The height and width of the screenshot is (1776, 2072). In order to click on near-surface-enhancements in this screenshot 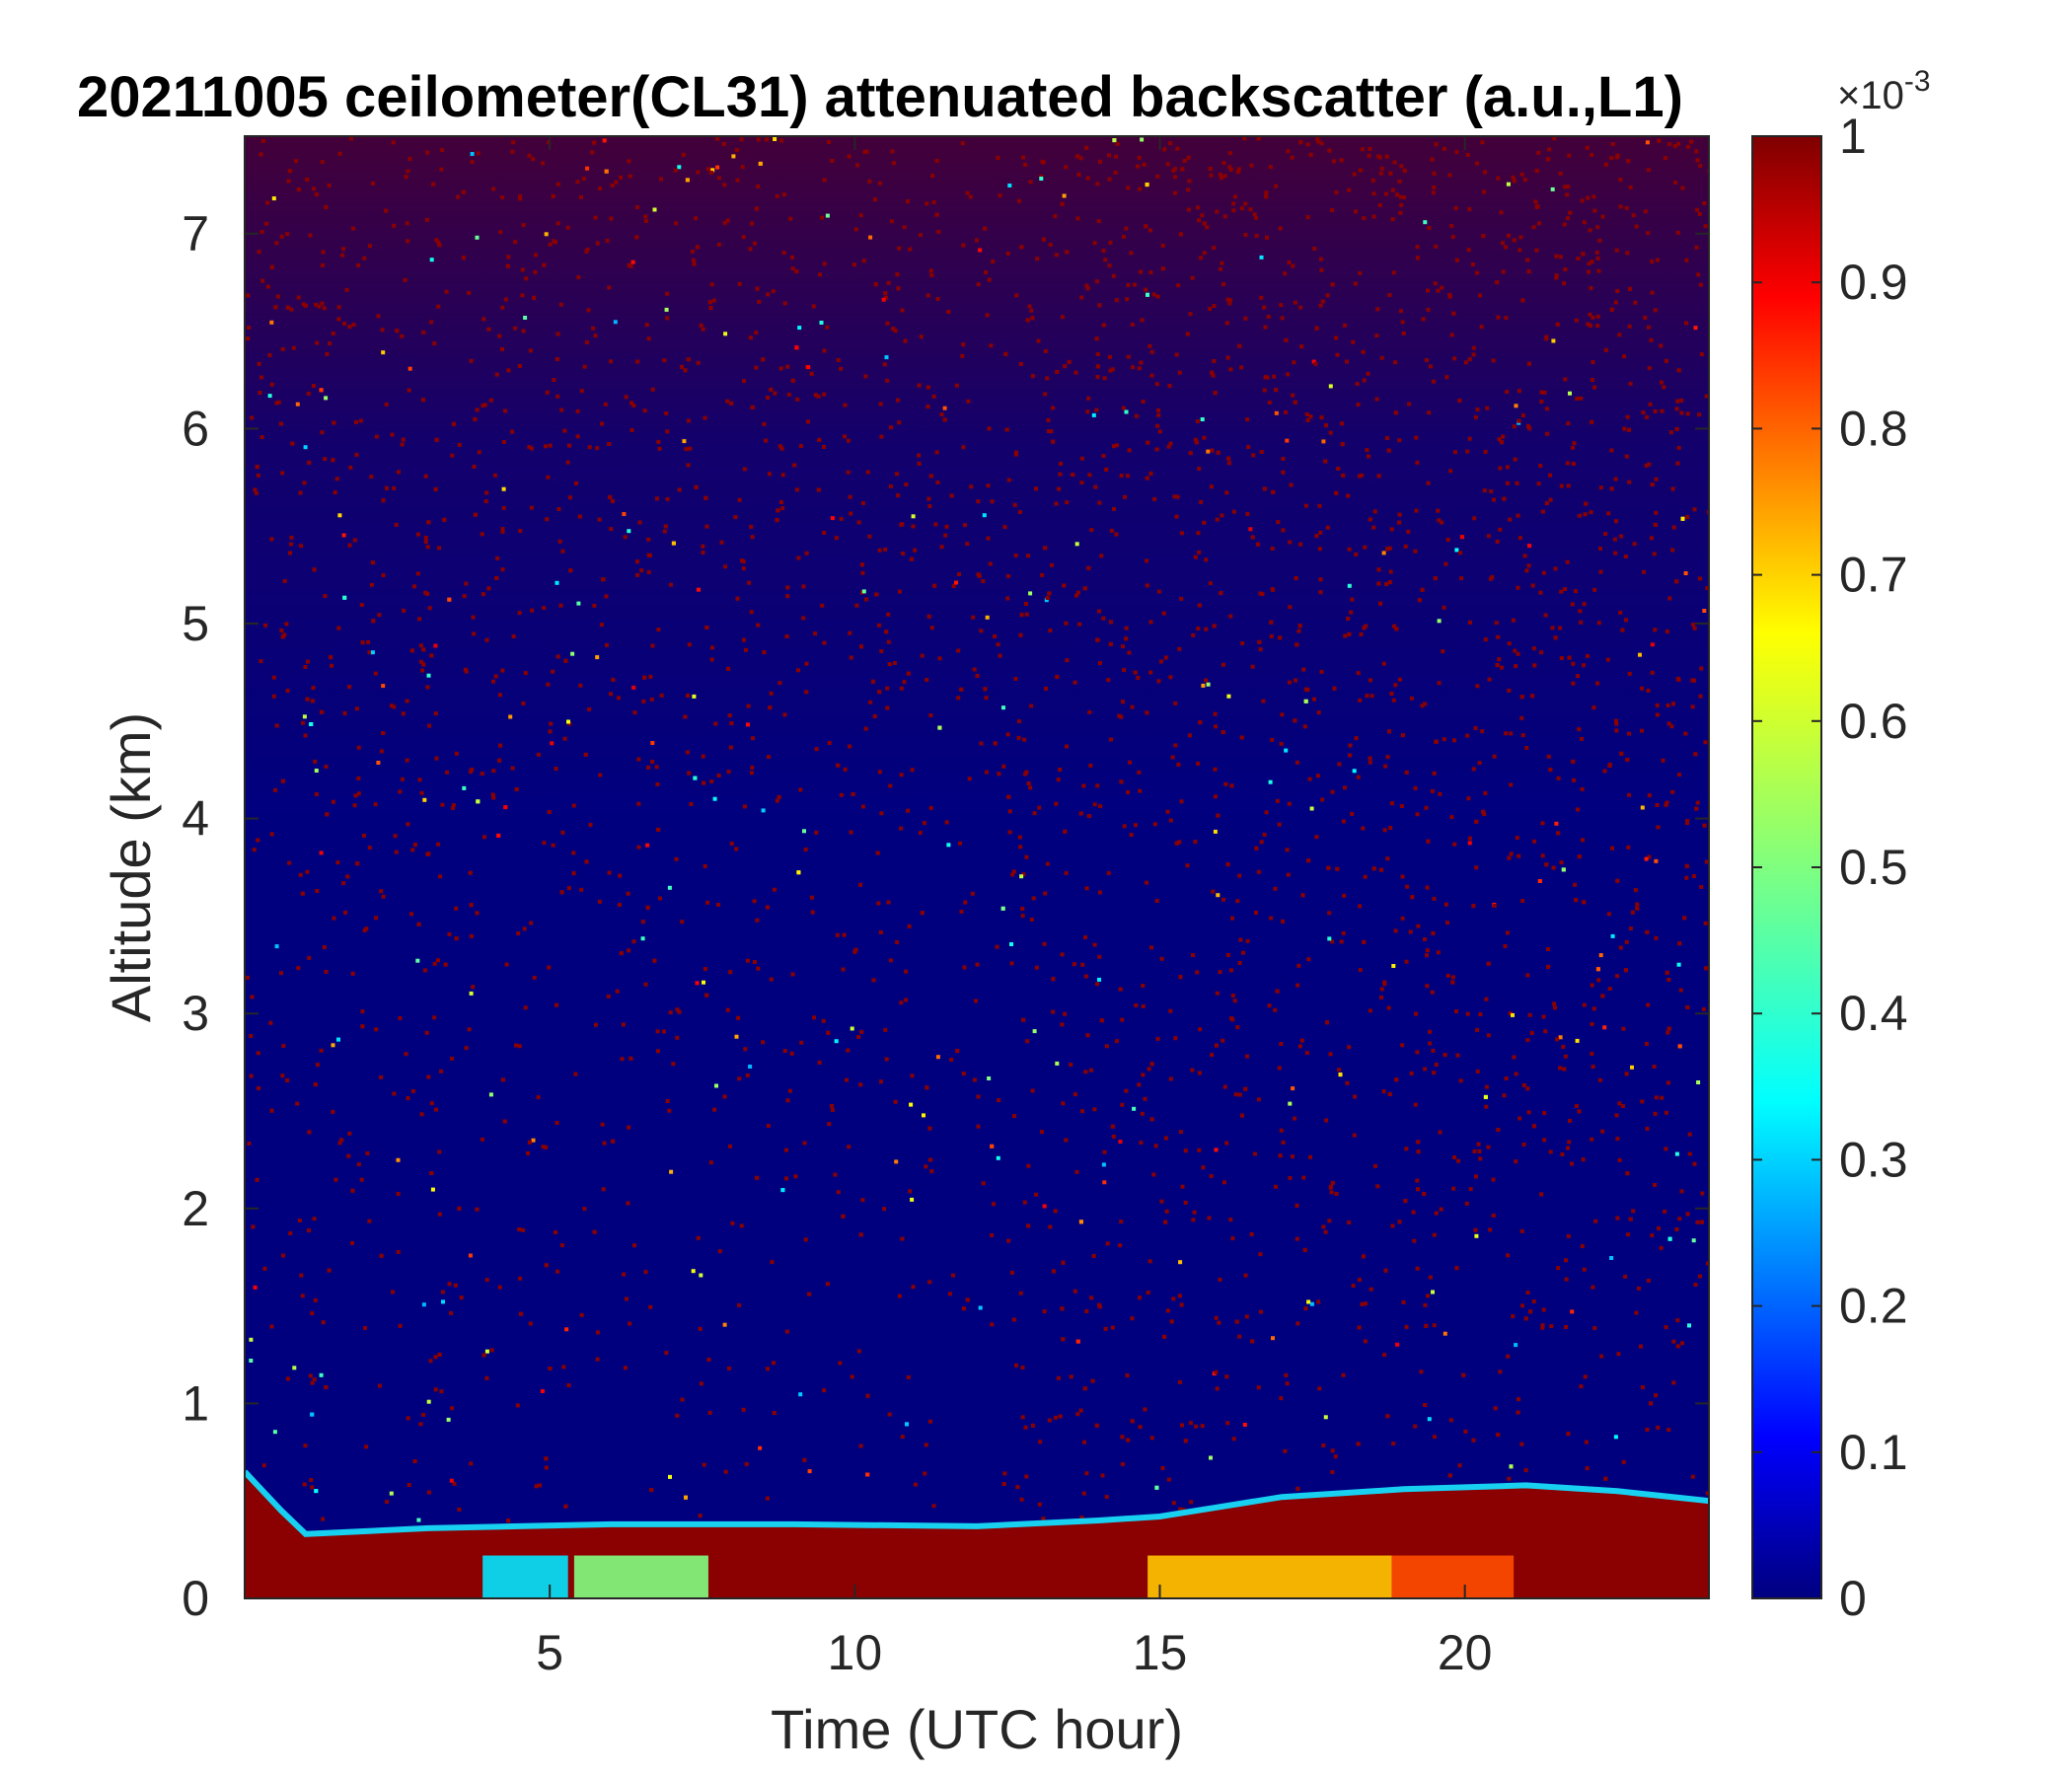, I will do `click(999, 1577)`.